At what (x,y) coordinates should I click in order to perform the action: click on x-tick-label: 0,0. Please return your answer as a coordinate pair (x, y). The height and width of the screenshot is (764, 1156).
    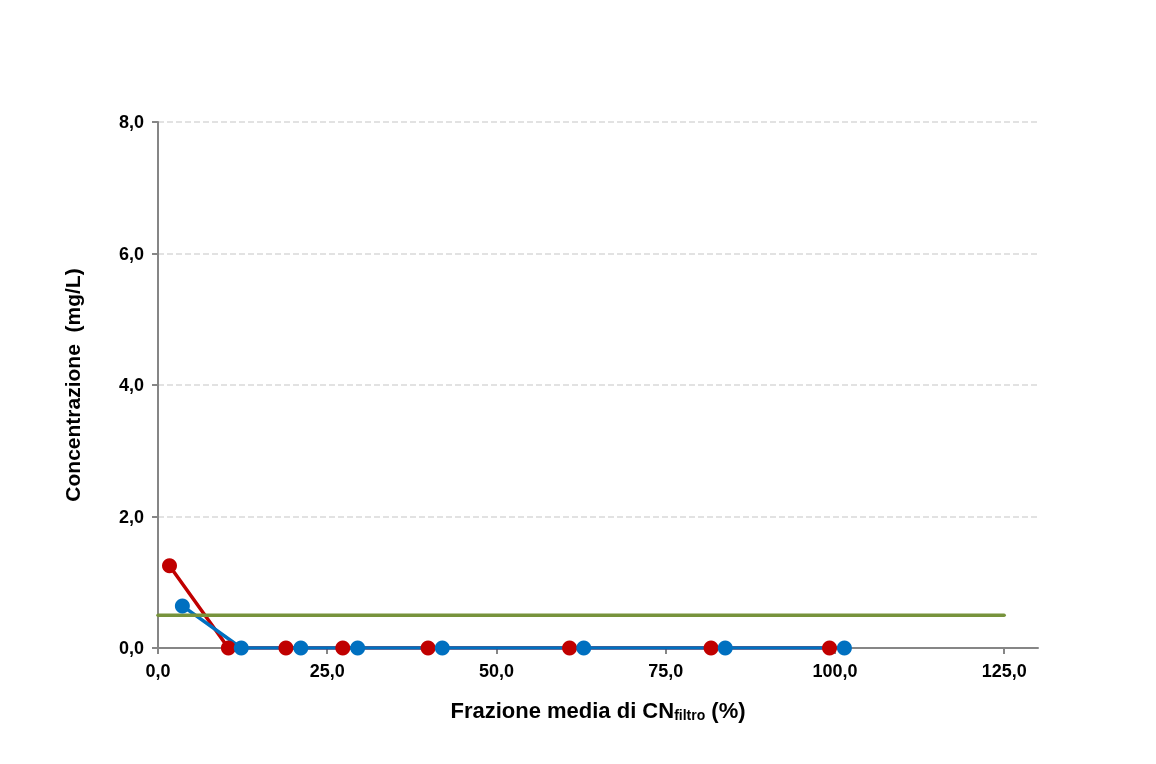
    Looking at the image, I should click on (158, 671).